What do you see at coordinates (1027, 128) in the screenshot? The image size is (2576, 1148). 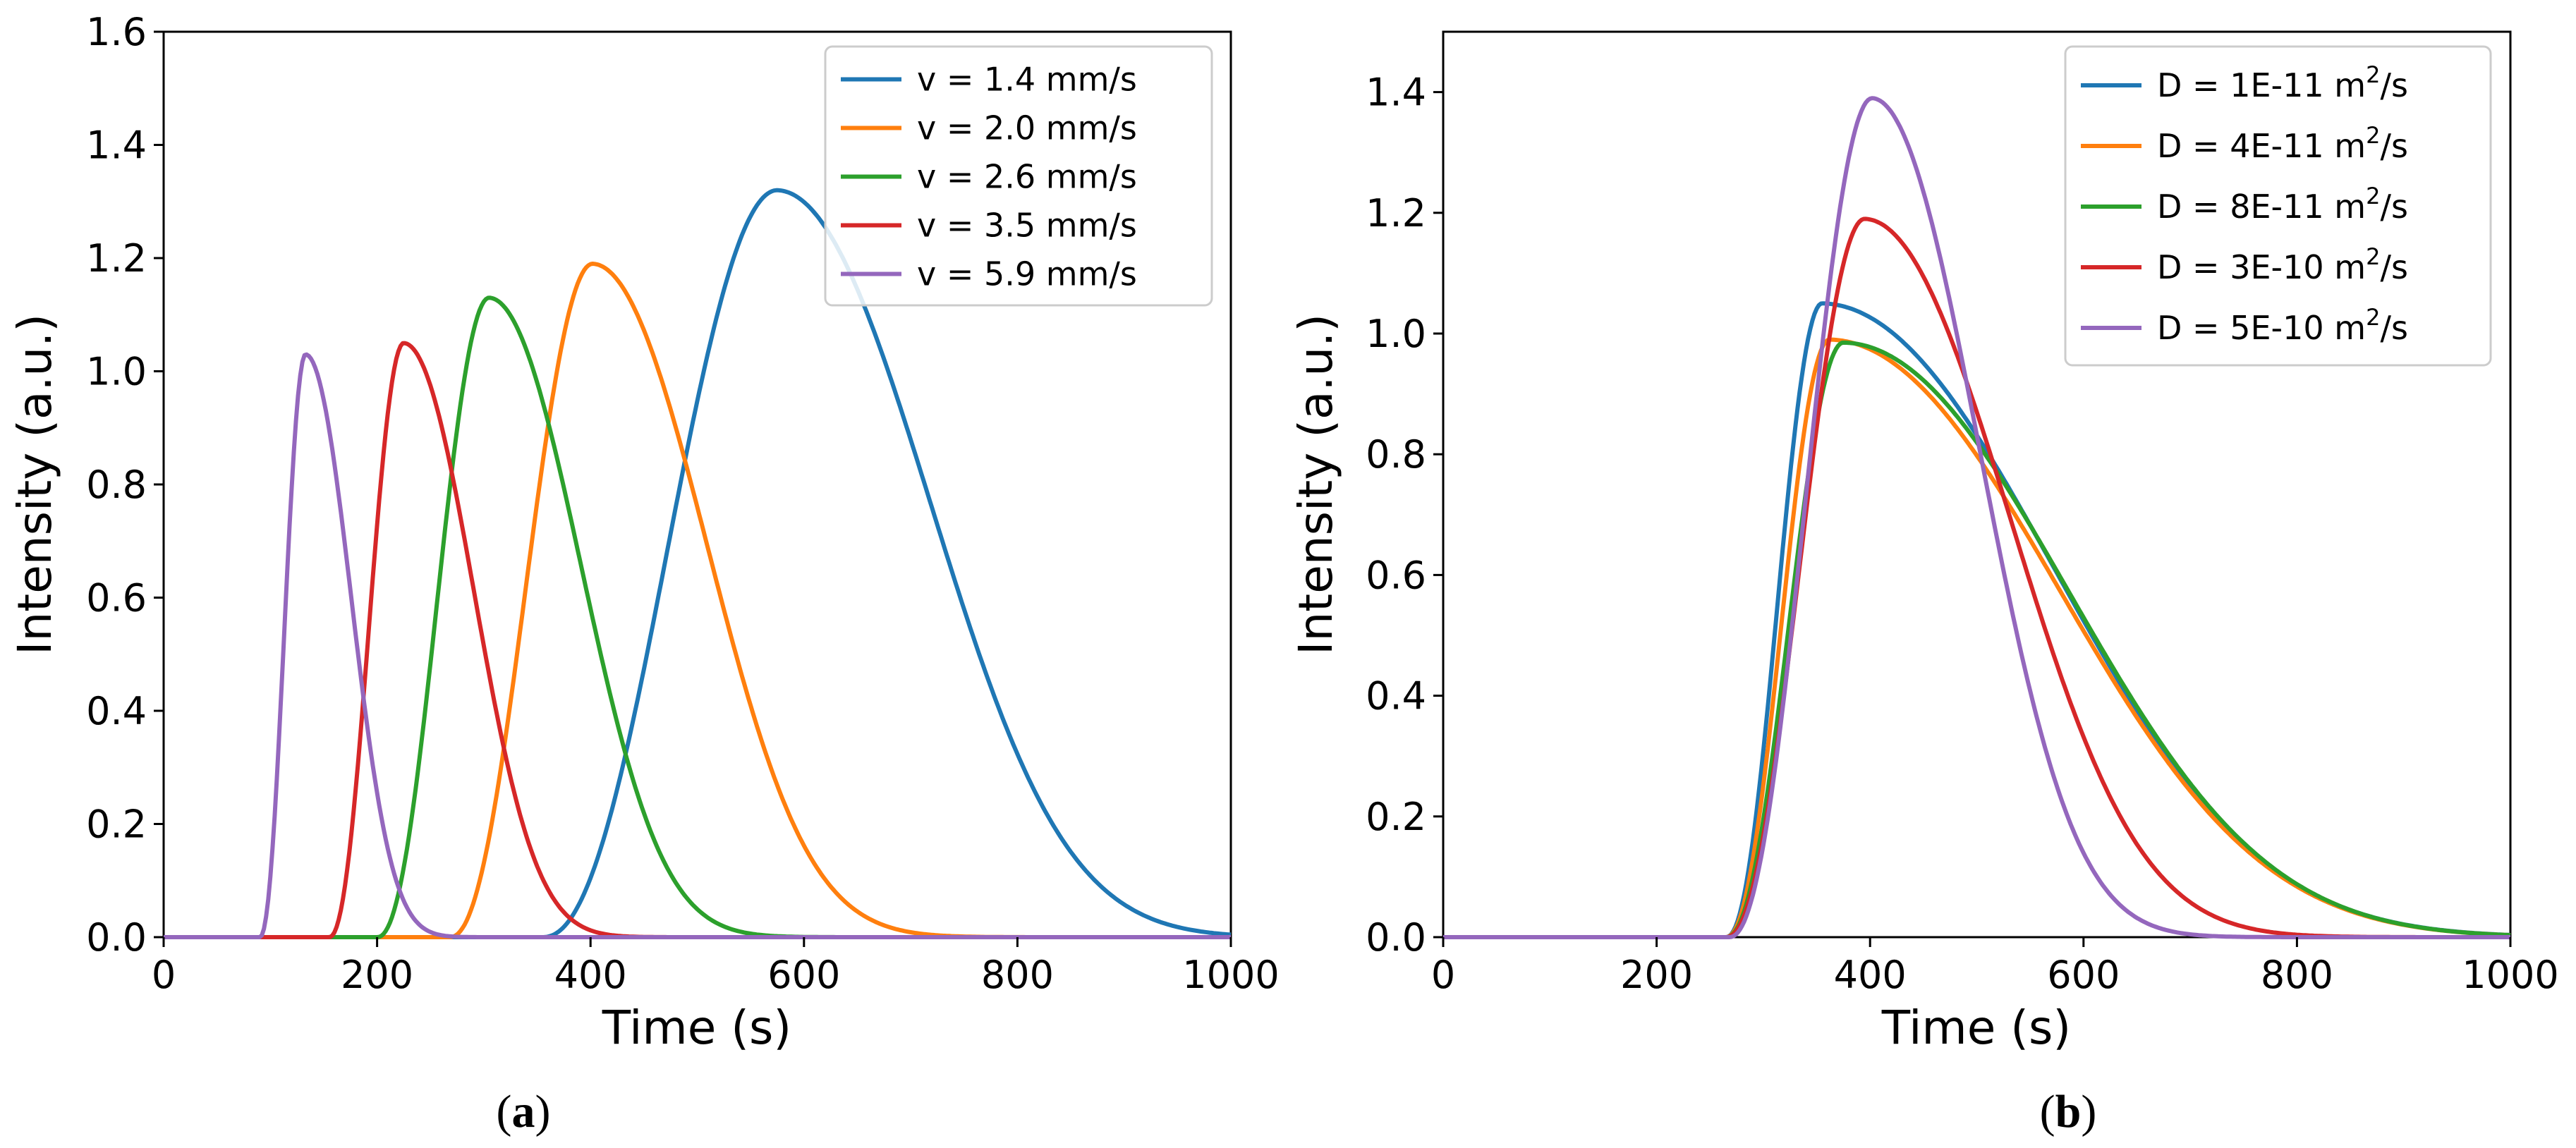 I see `legend-label-a-1: v = 2.0 mm/s` at bounding box center [1027, 128].